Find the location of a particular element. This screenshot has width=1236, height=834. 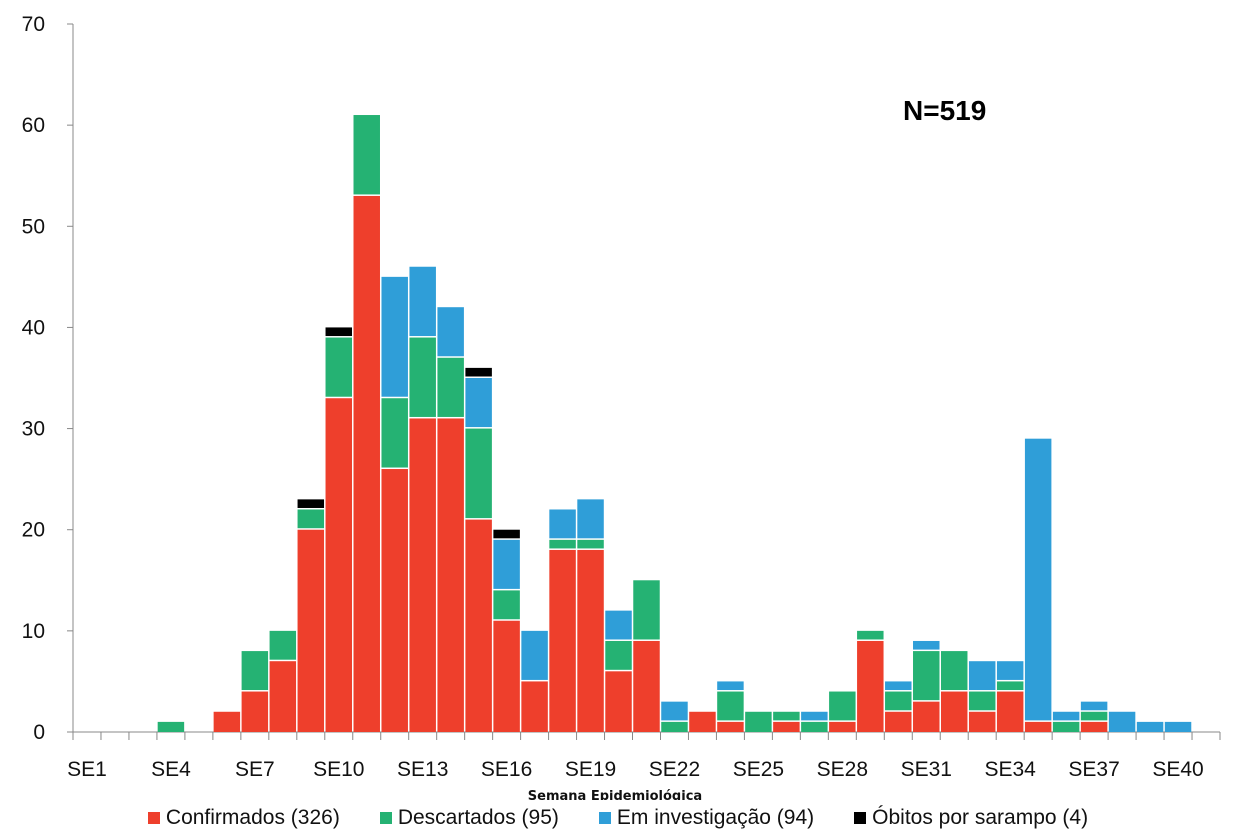

y-tick-label: 0 is located at coordinates (39, 732).